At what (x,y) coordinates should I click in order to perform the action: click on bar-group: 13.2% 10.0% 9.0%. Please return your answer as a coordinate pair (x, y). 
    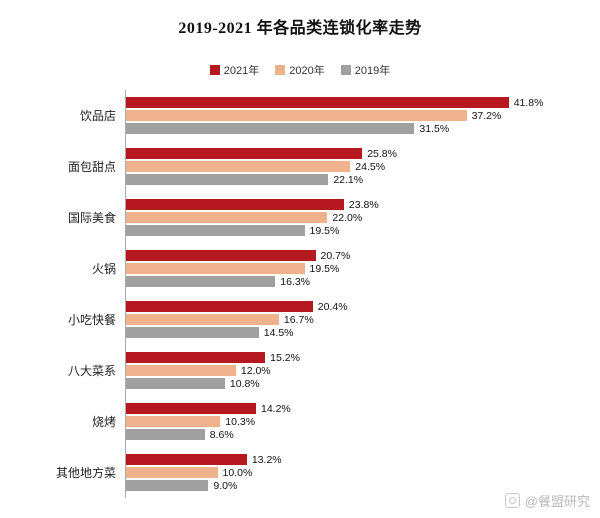
    Looking at the image, I should click on (331, 472).